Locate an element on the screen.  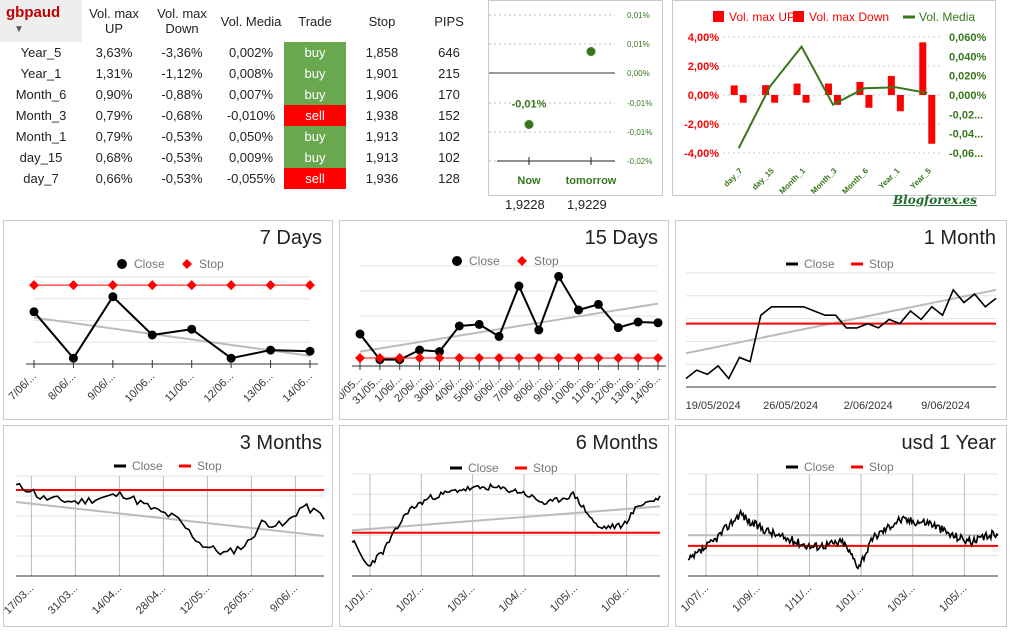
forecast-y-tick: -0,01% is located at coordinates (639, 103).